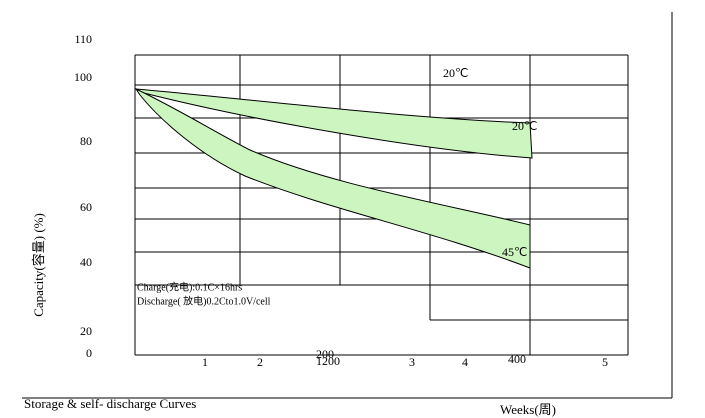 This screenshot has height=418, width=705. What do you see at coordinates (83, 39) in the screenshot?
I see `y-tick-label: 110` at bounding box center [83, 39].